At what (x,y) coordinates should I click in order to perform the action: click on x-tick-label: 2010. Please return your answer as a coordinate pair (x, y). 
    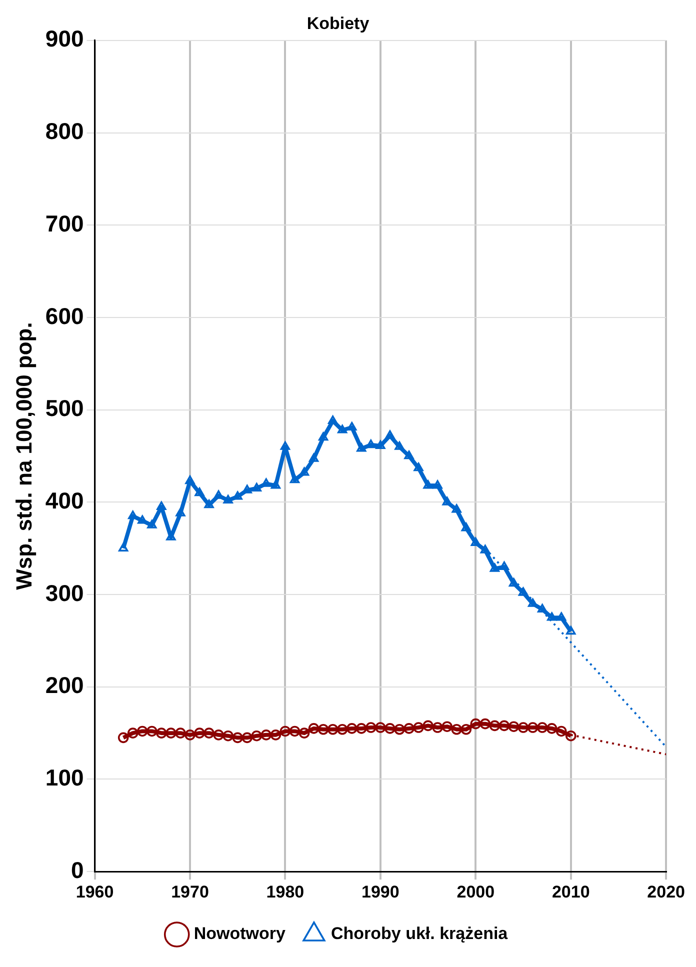
    Looking at the image, I should click on (571, 892).